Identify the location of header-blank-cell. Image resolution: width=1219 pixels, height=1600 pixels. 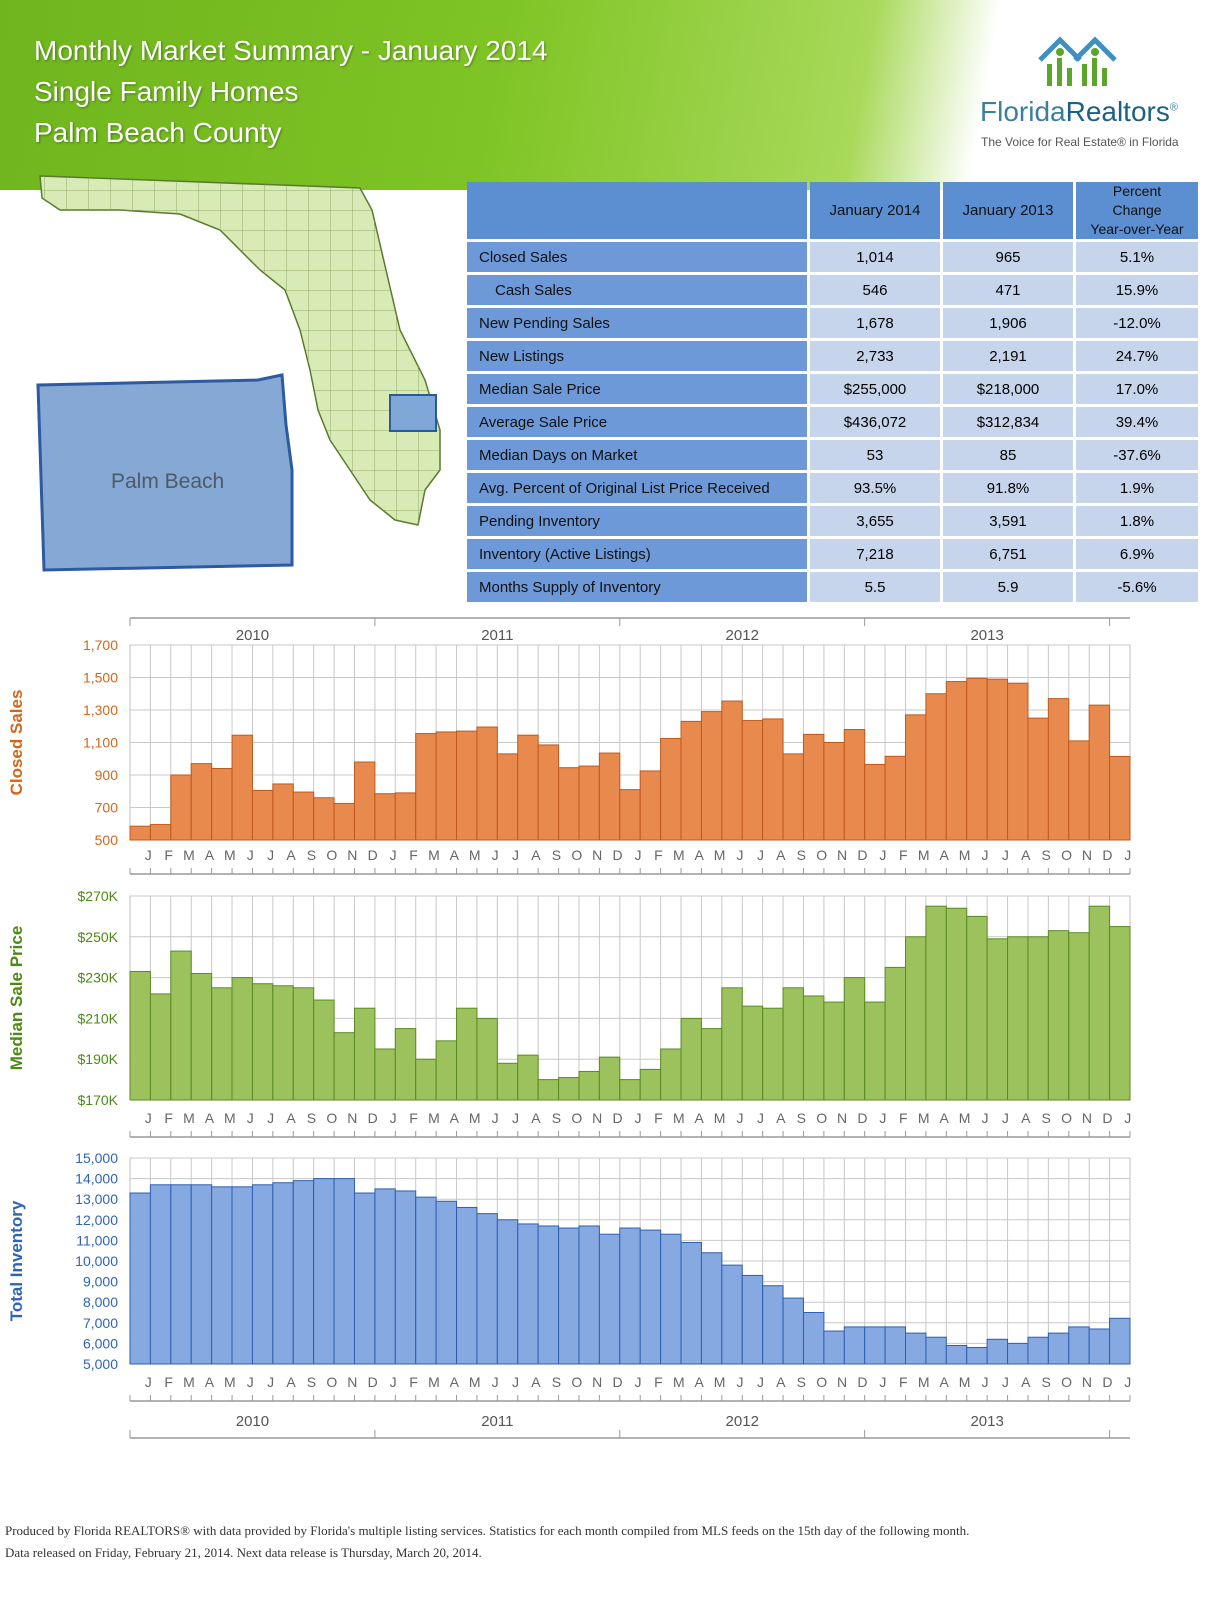
(637, 210).